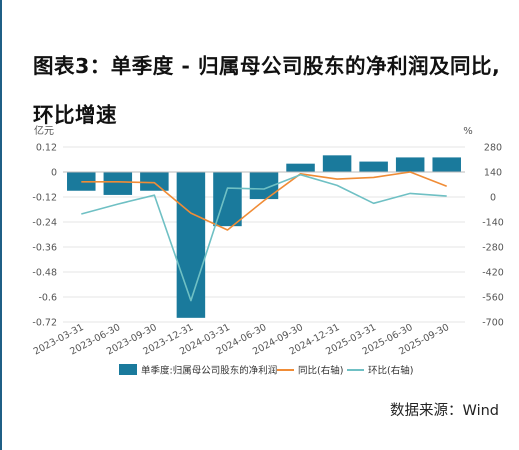  What do you see at coordinates (493, 248) in the screenshot?
I see `y-right-tick-label: -280` at bounding box center [493, 248].